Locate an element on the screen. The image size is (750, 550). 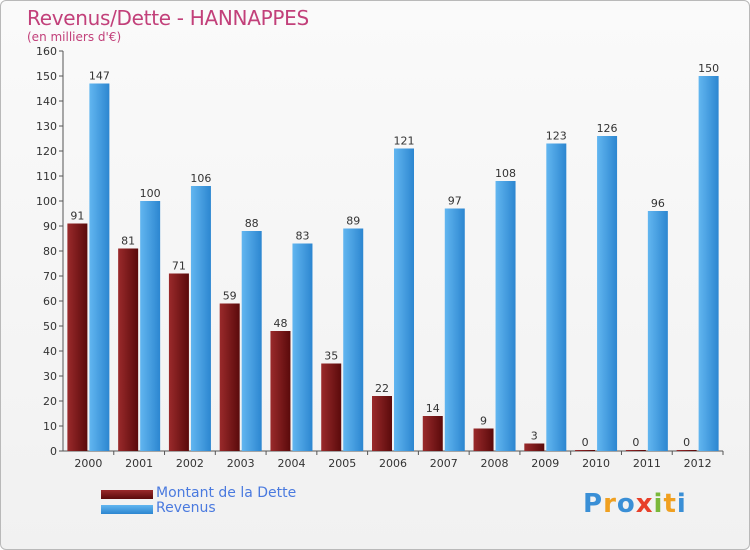
y-tick-label: 160 is located at coordinates (46, 51).